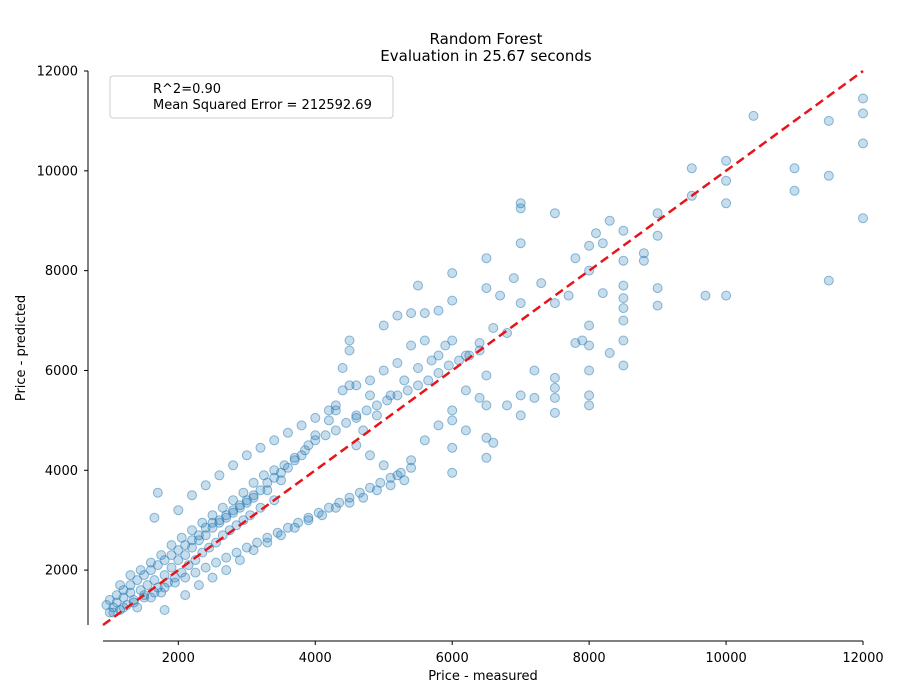 This screenshot has height=698, width=900. I want to click on x-tick-label: 10000, so click(725, 658).